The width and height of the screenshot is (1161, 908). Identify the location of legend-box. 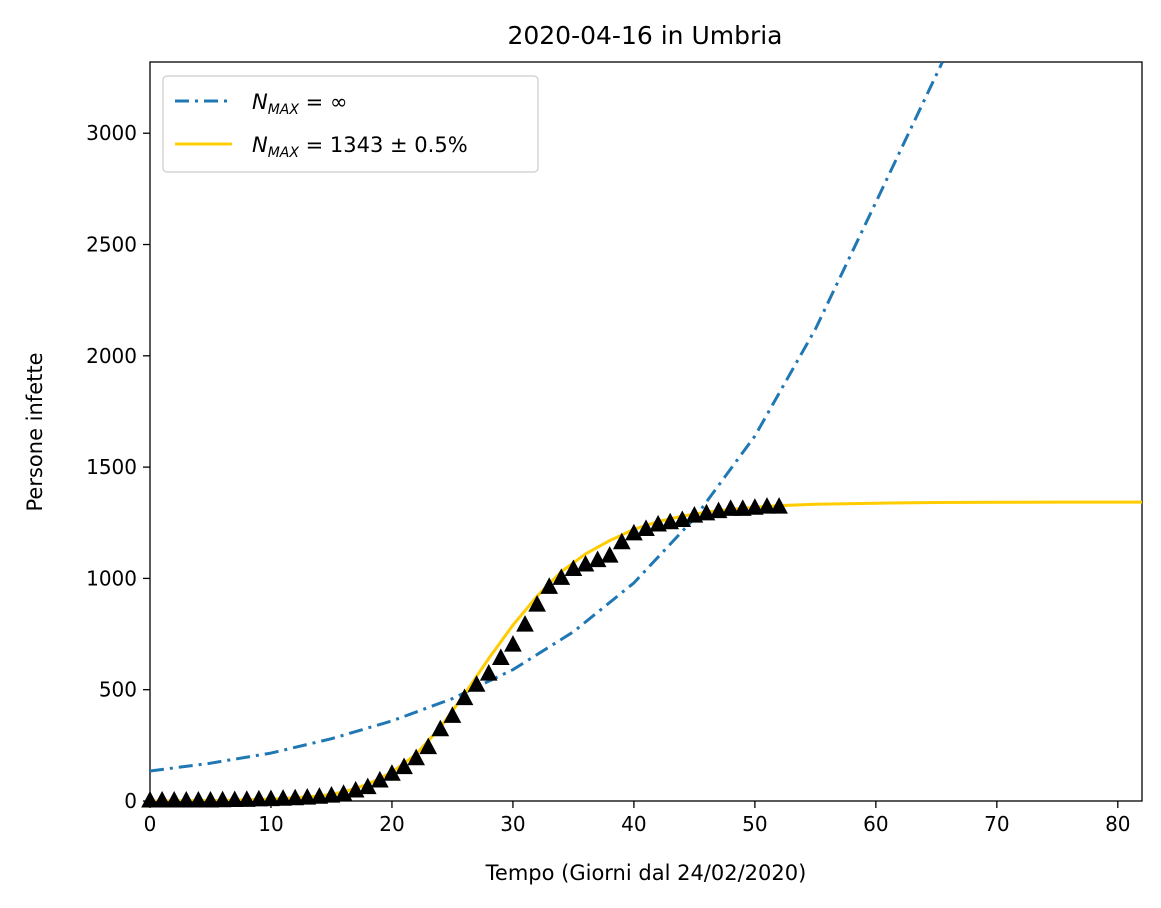
(350, 124).